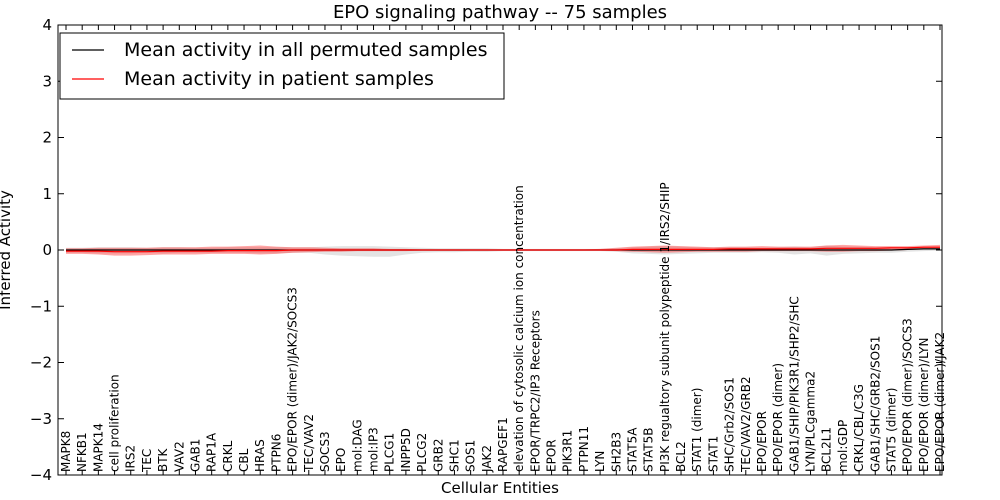  Describe the element at coordinates (163, 459) in the screenshot. I see `x-category-label-6: BTK` at that location.